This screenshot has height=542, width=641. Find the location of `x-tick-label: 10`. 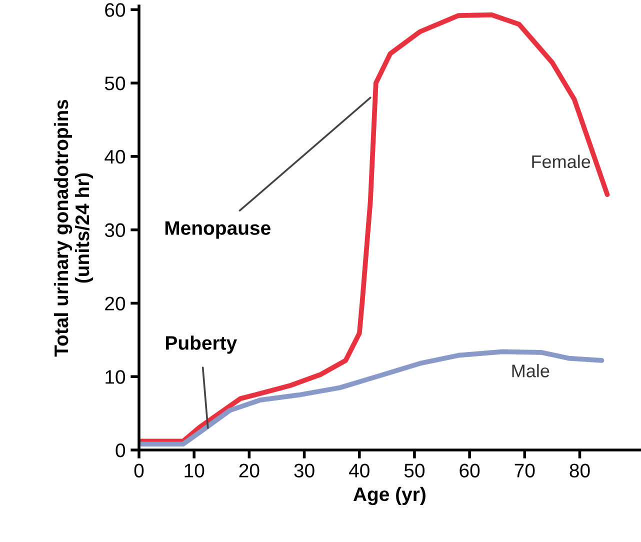

x-tick-label: 10 is located at coordinates (194, 471).